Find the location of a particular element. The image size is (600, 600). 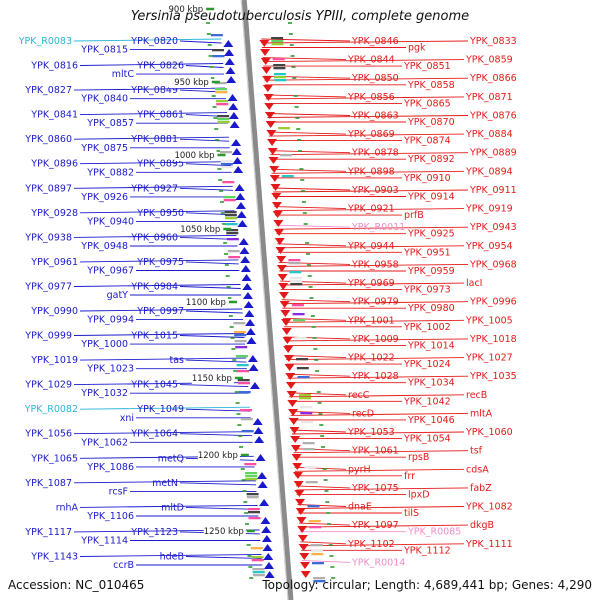

gene-label: YPK_1002 is located at coordinates (427, 327).